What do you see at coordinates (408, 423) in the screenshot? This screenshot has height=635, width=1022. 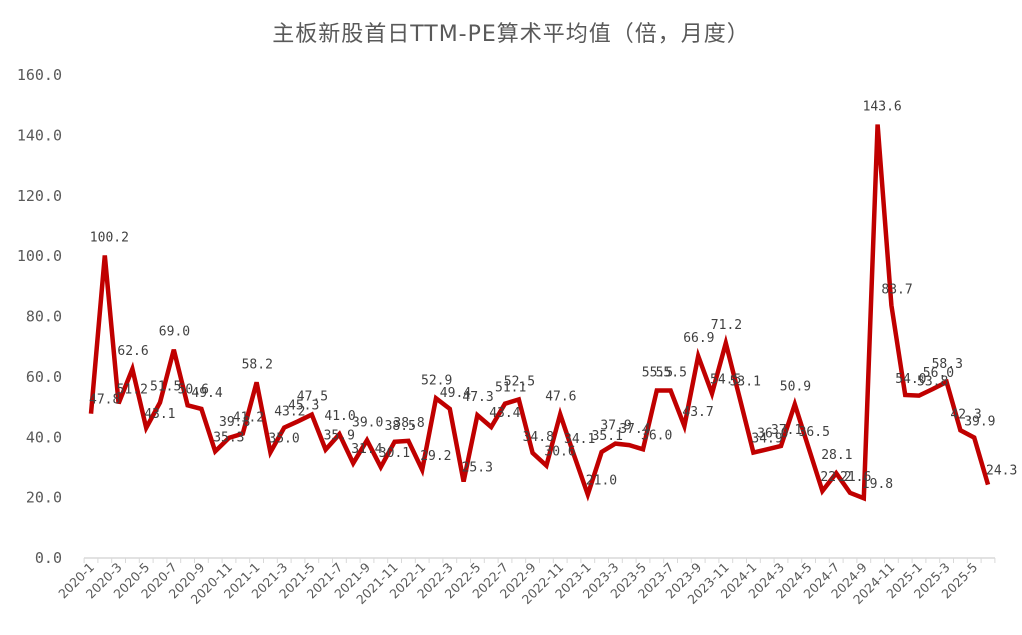 I see `data-label: 38.8` at bounding box center [408, 423].